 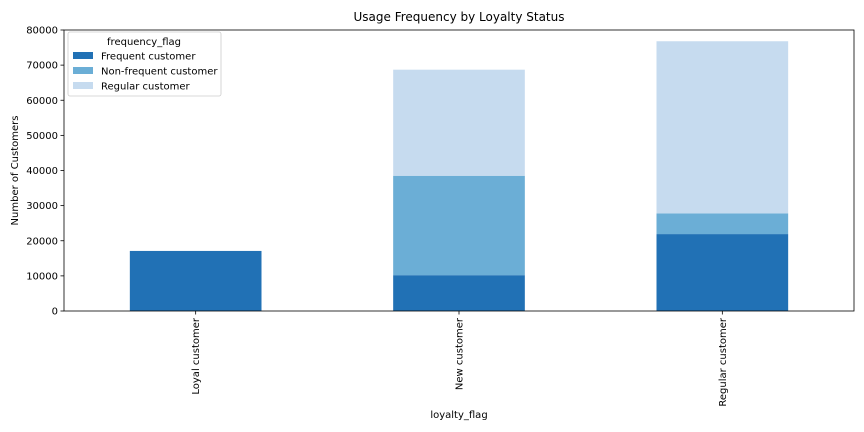 What do you see at coordinates (146, 87) in the screenshot?
I see `legend-entry-label: Regular customer` at bounding box center [146, 87].